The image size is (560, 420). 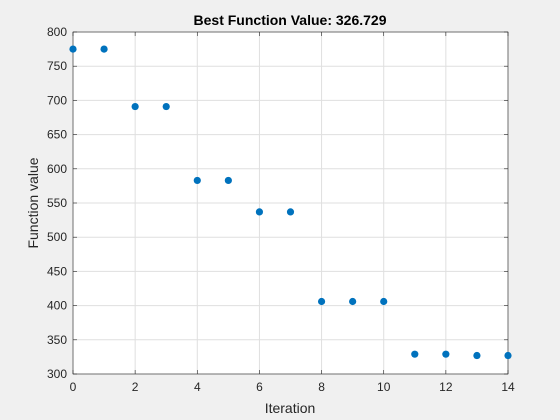 I want to click on y-tick-label: 700, so click(x=57, y=100).